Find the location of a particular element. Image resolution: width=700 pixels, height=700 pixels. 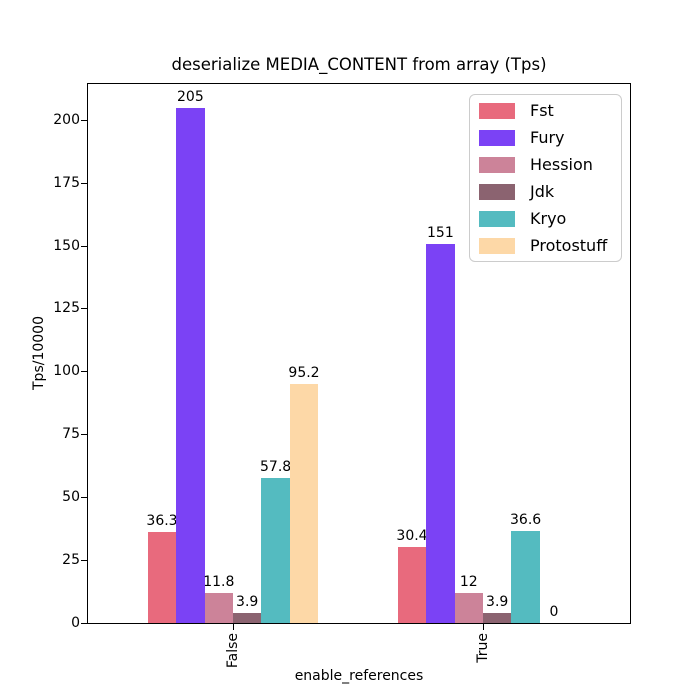

bar-value-label: 36.6 is located at coordinates (526, 520).